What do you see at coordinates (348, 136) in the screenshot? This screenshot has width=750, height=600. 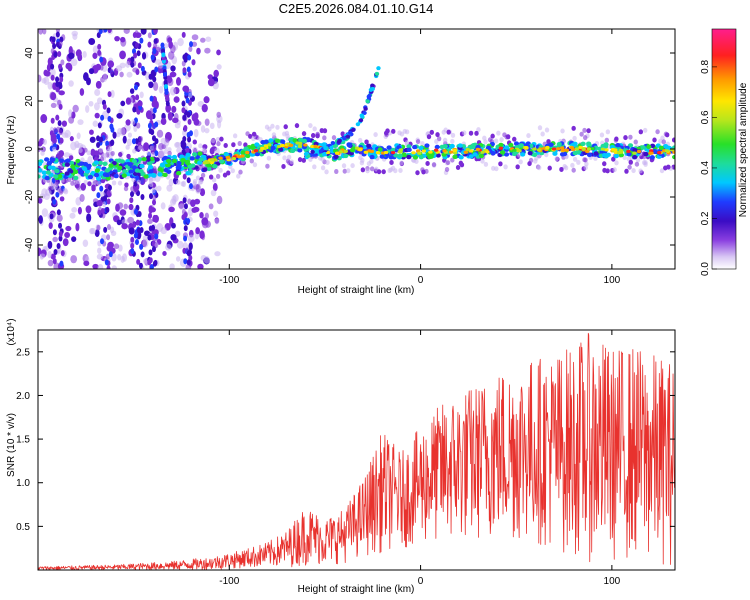 I see `spectrogram-arc-cell` at bounding box center [348, 136].